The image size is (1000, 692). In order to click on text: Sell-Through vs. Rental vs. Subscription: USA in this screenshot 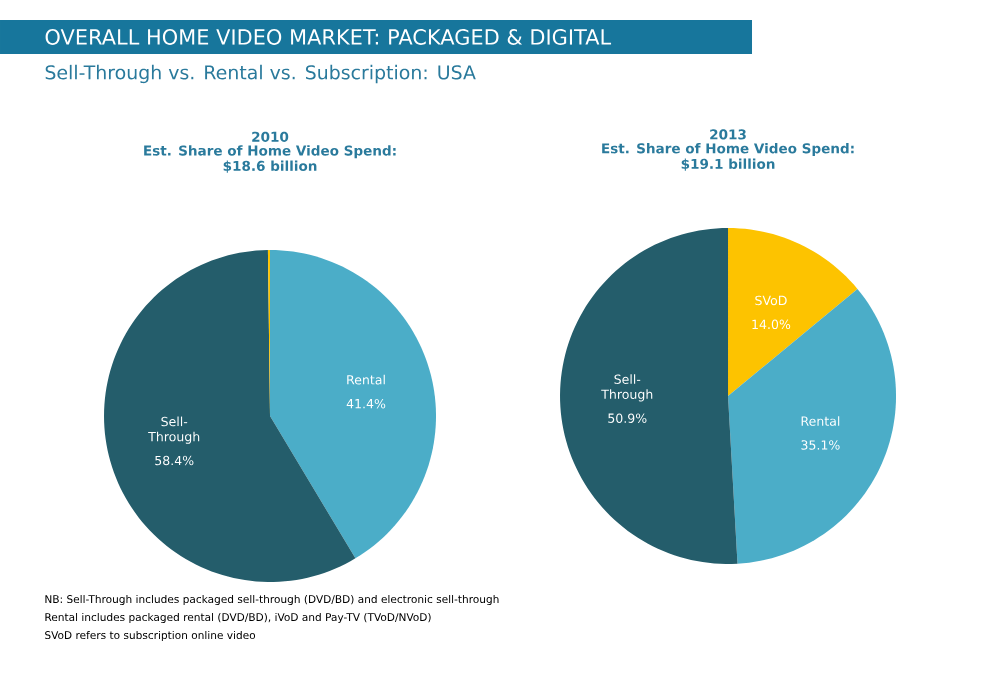, I will do `click(260, 74)`.